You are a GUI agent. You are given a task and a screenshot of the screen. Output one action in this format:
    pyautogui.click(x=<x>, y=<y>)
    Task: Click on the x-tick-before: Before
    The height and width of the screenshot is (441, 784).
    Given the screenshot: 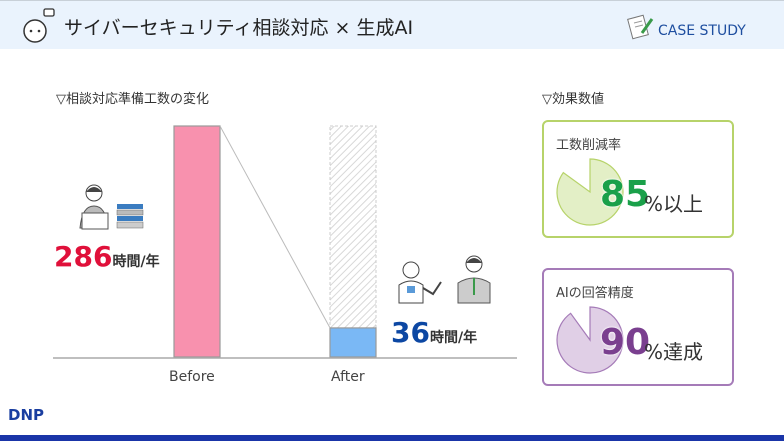 What is the action you would take?
    pyautogui.click(x=192, y=377)
    